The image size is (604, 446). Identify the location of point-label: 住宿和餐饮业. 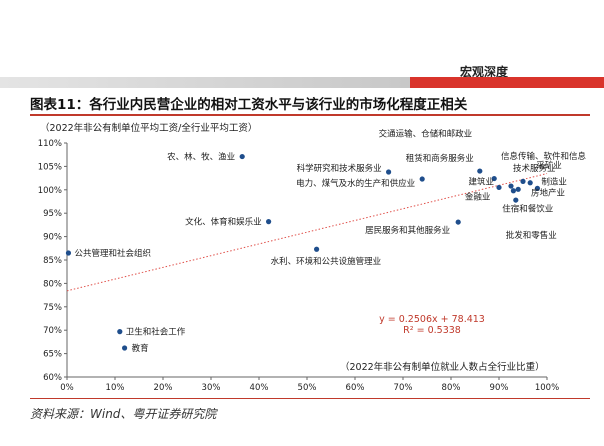
(527, 208).